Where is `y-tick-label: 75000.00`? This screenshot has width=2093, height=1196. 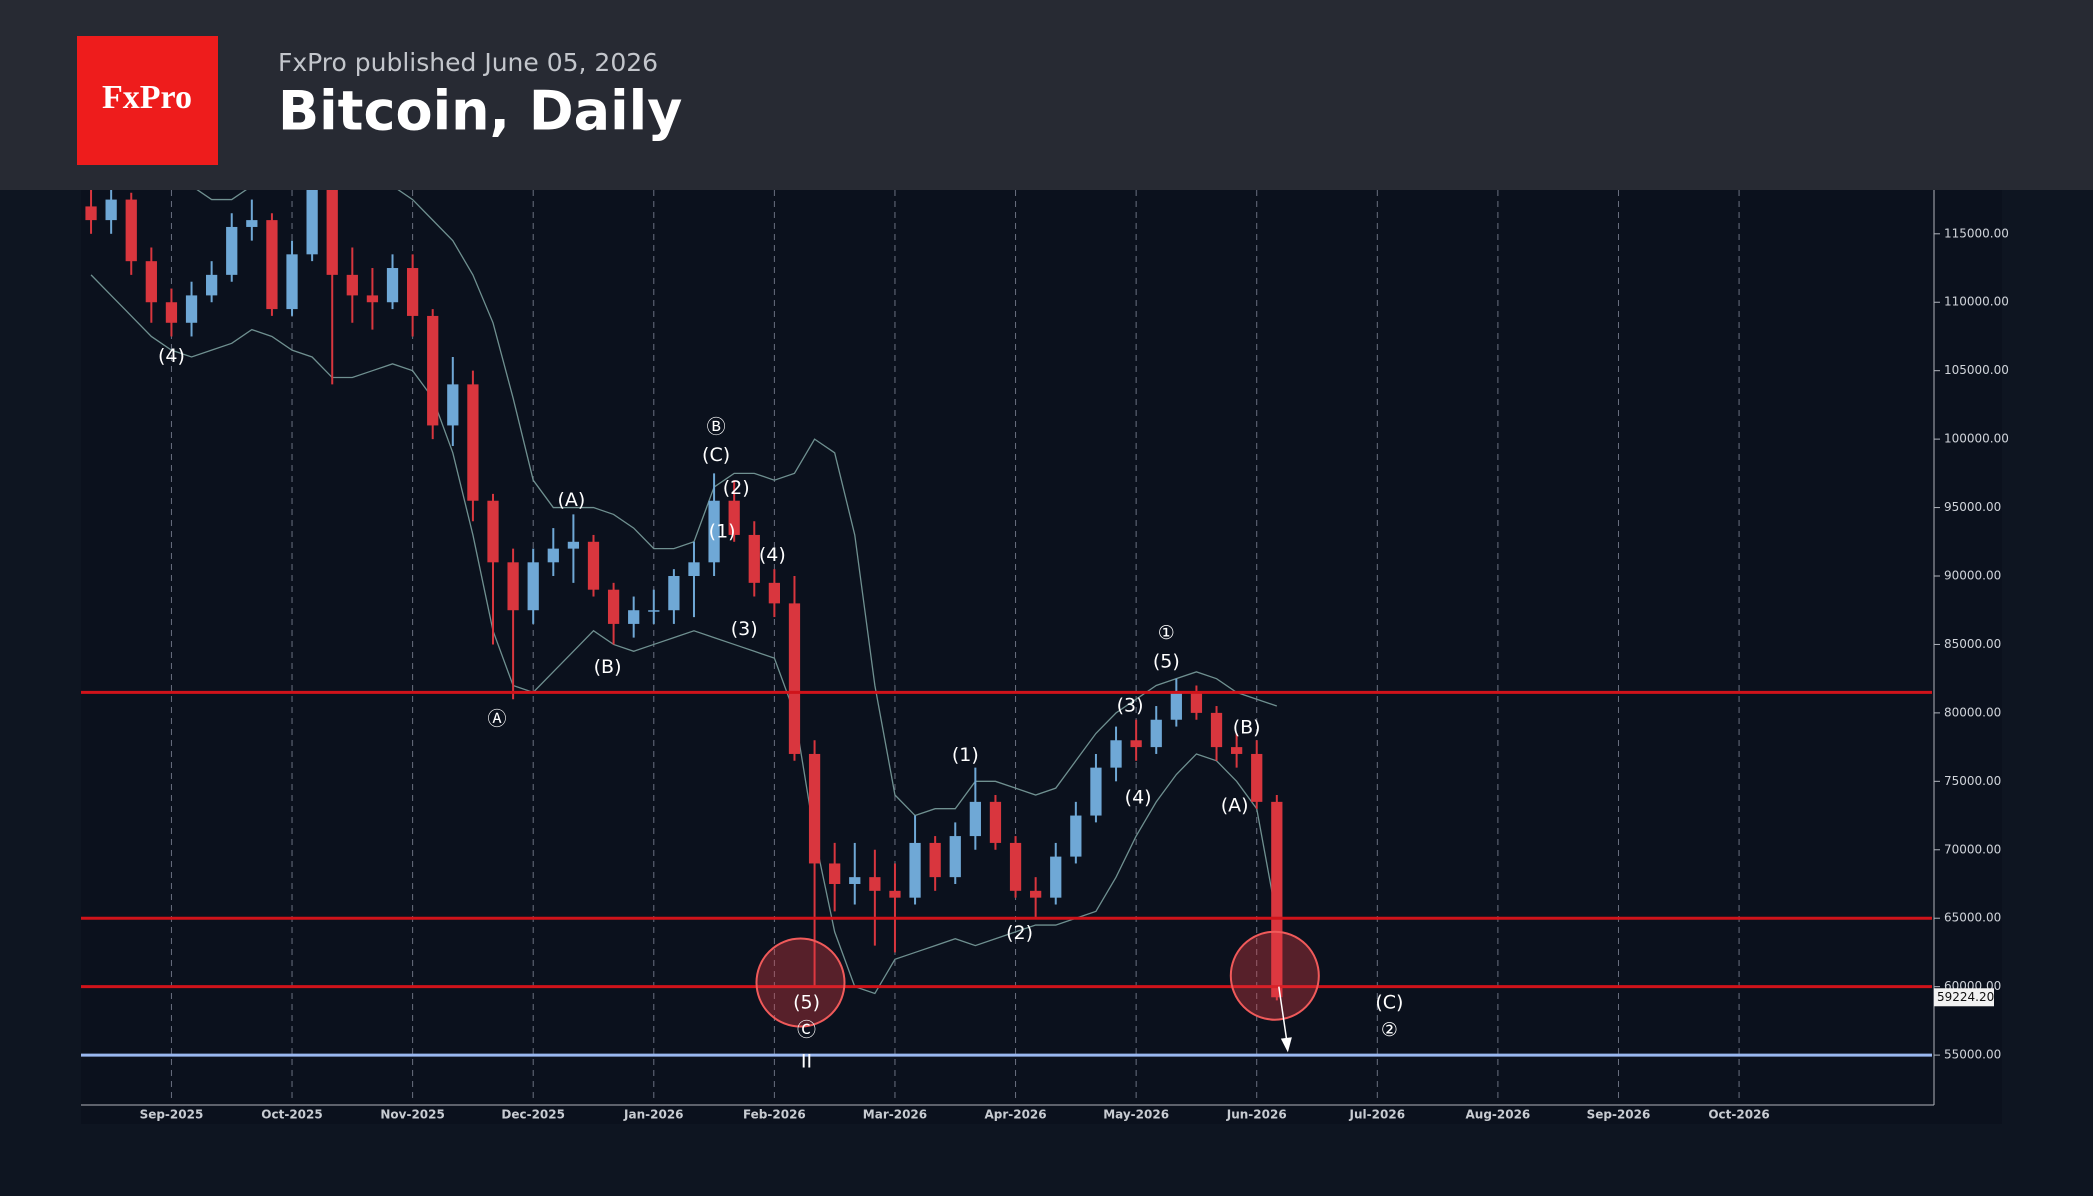
y-tick-label: 75000.00 is located at coordinates (1972, 781).